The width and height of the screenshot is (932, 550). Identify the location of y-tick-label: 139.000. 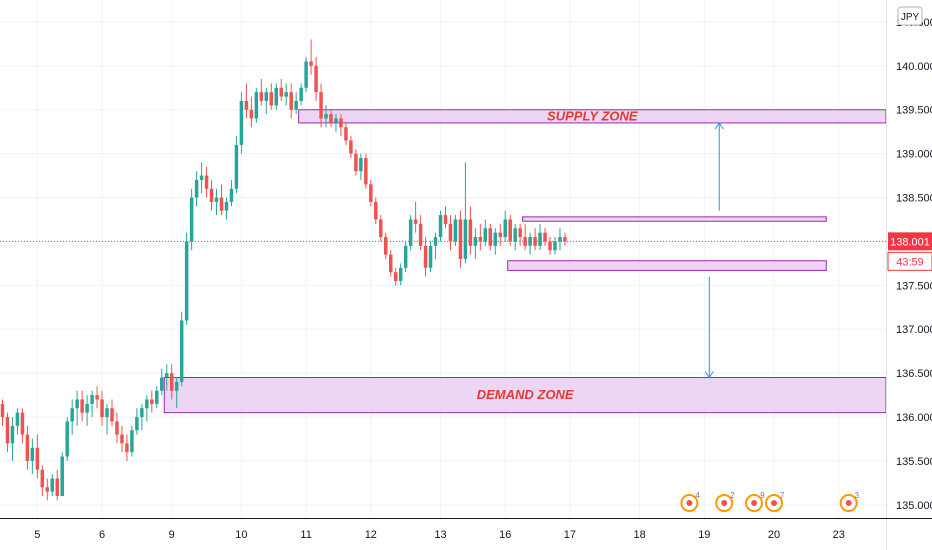
(914, 155).